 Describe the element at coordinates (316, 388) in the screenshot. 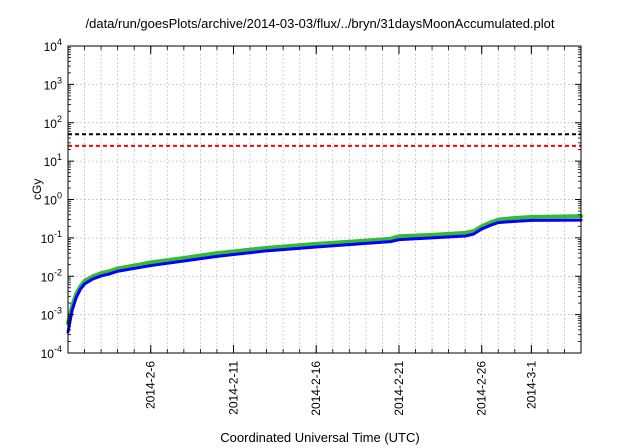

I see `x-tick-label: 2014-2-16` at that location.